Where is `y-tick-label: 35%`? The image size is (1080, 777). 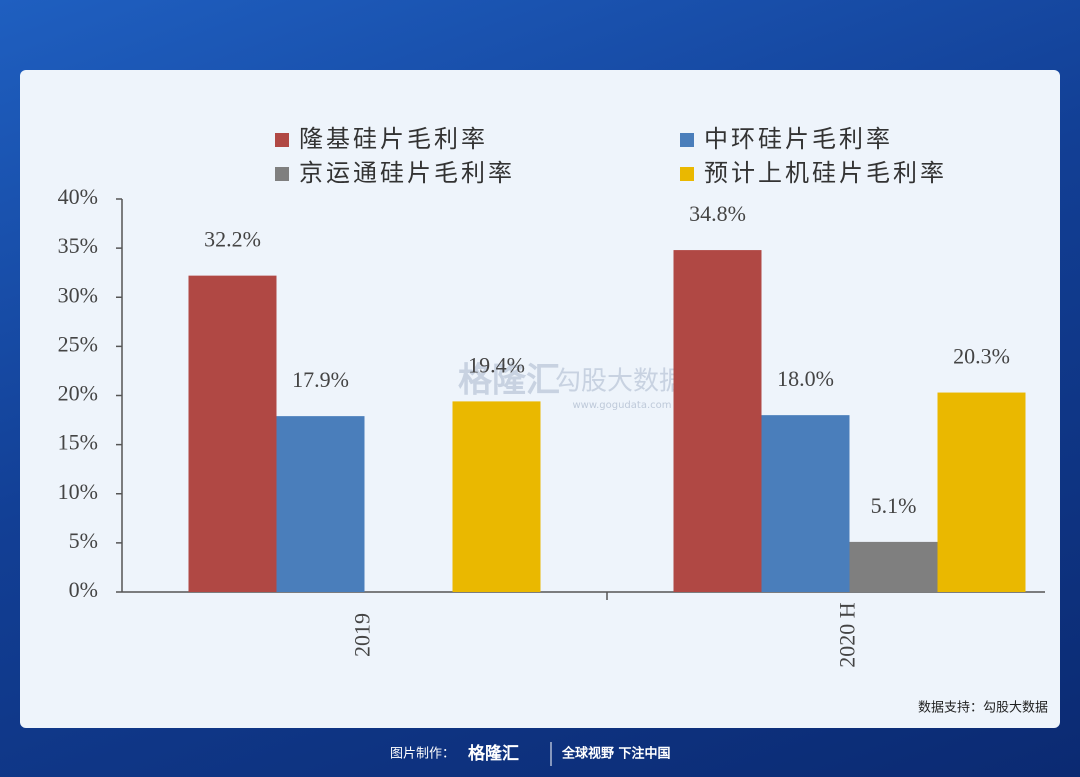 y-tick-label: 35% is located at coordinates (78, 245).